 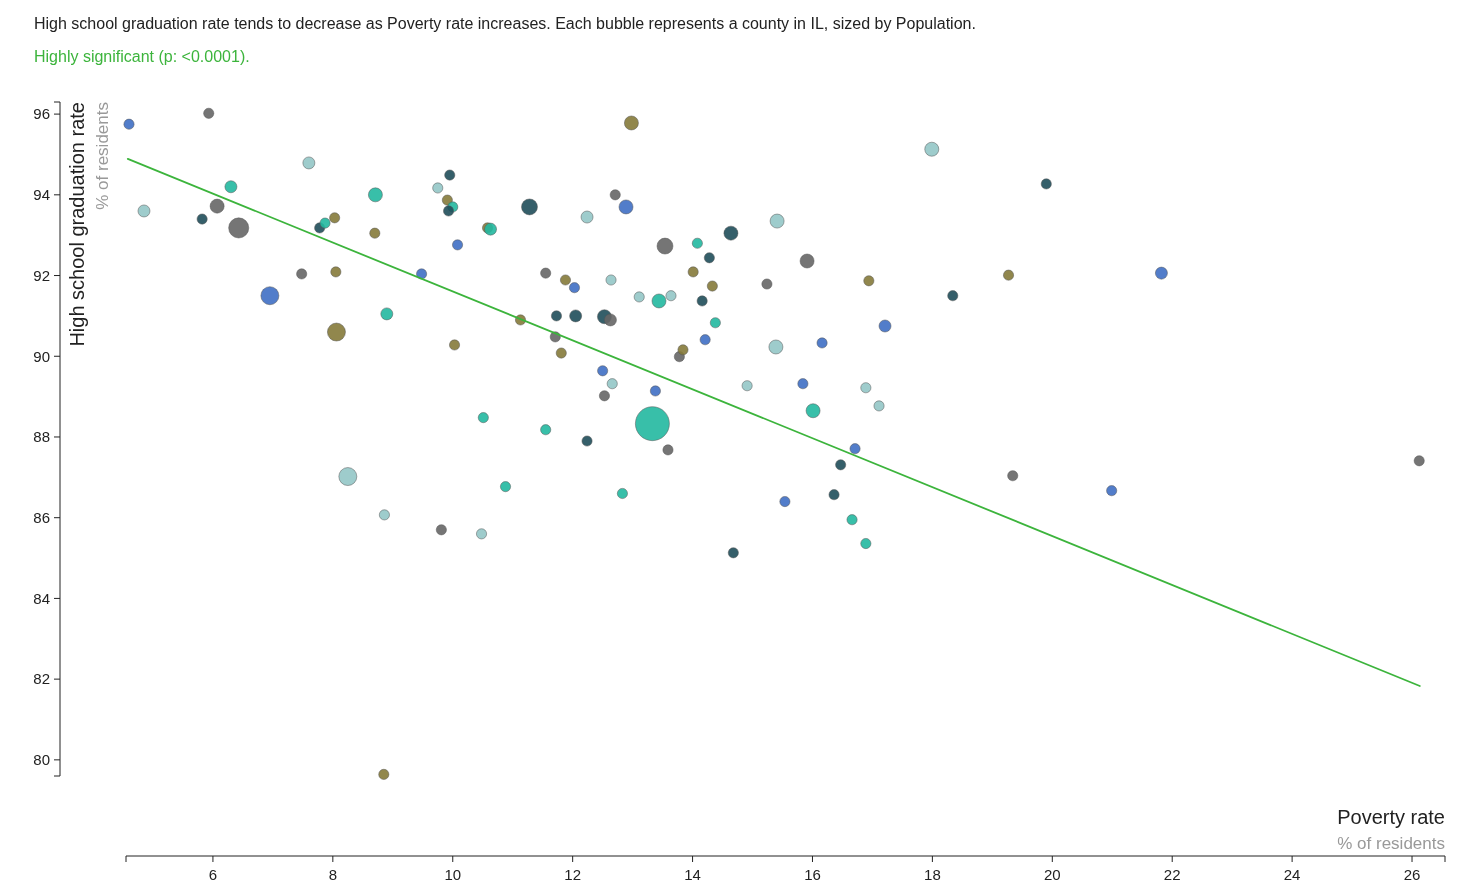 What do you see at coordinates (41, 114) in the screenshot?
I see `y-tick-label: 96` at bounding box center [41, 114].